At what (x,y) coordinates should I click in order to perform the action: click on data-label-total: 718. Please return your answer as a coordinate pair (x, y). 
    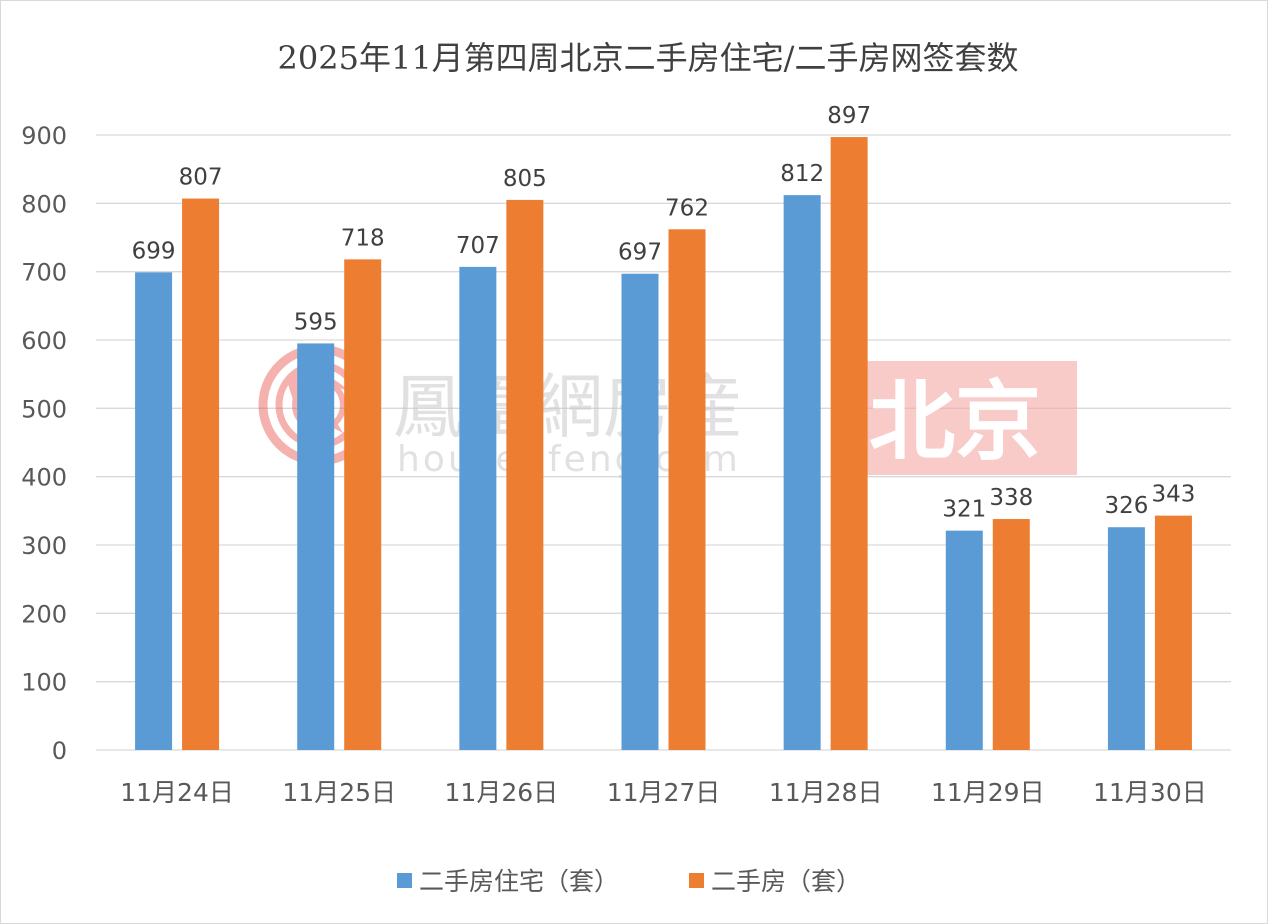
    Looking at the image, I should click on (363, 238).